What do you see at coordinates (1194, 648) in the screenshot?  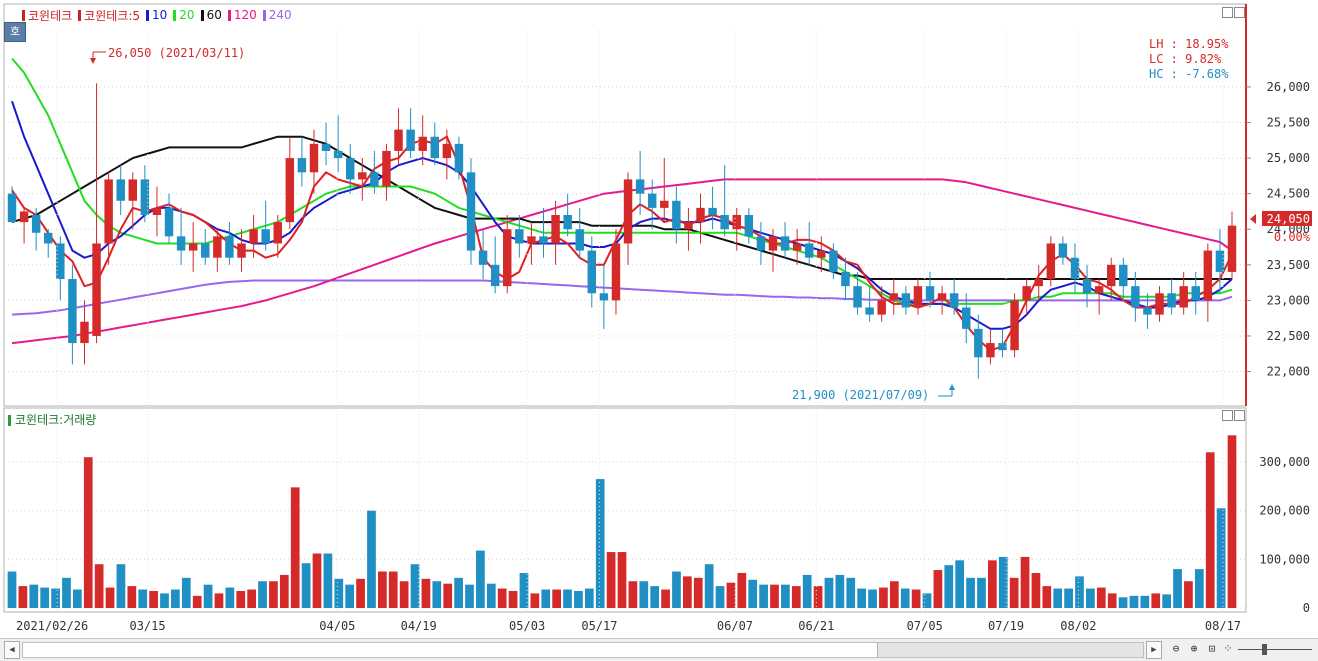 I see `zoom-in-icon: ⊕` at bounding box center [1194, 648].